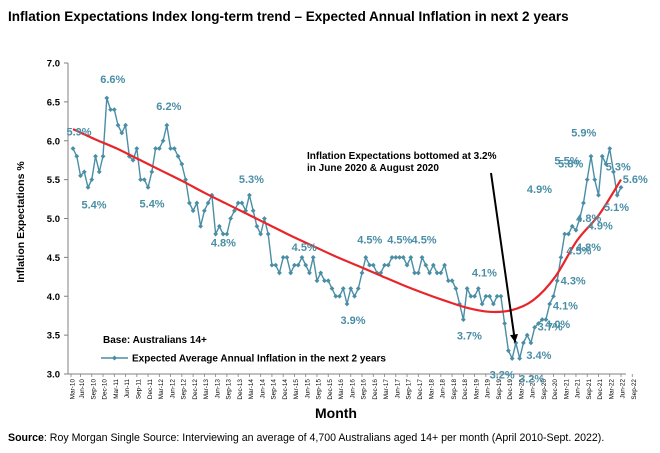 The image size is (660, 453). I want to click on x-tick-label: Jun-11, so click(127, 389).